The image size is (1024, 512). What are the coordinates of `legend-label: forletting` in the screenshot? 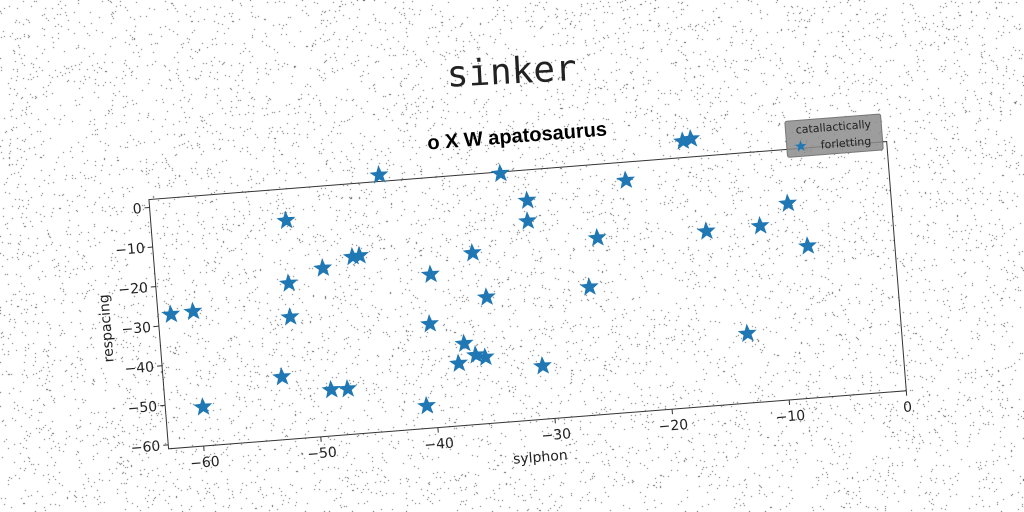 It's located at (845, 143).